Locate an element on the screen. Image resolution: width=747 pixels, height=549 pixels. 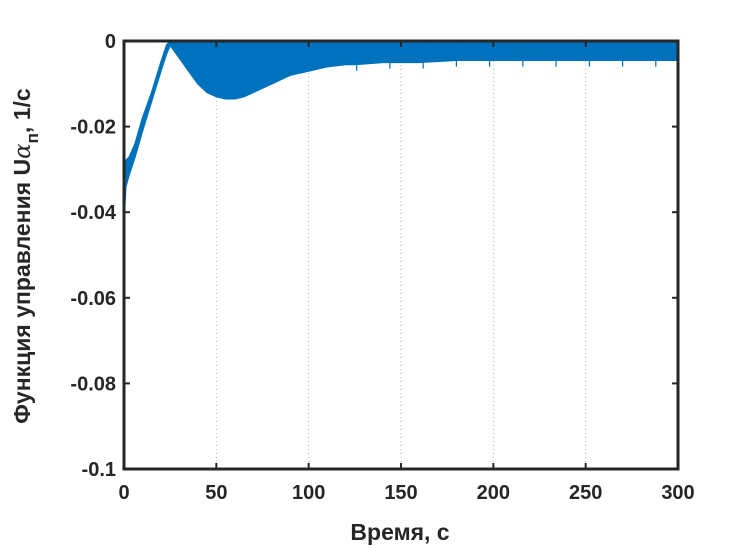
y-tick-label: -0.04 is located at coordinates (93, 213).